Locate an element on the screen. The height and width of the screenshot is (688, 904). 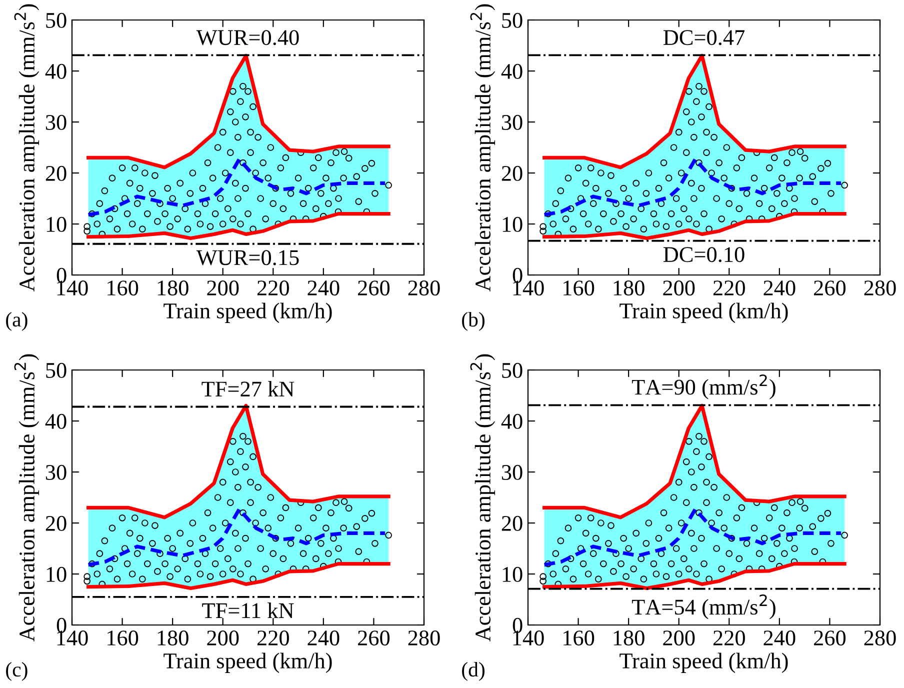
annotation: WUR=0.40 is located at coordinates (247, 38).